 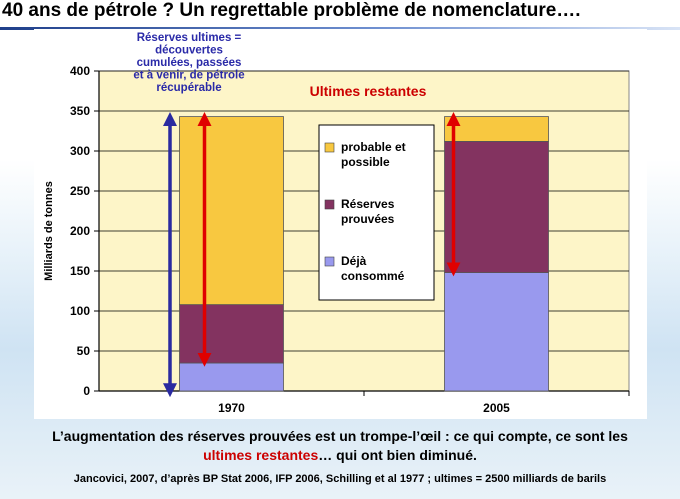 I want to click on annotation-ultimate-reserves-line: et à venir, de pétrole, so click(x=188, y=76).